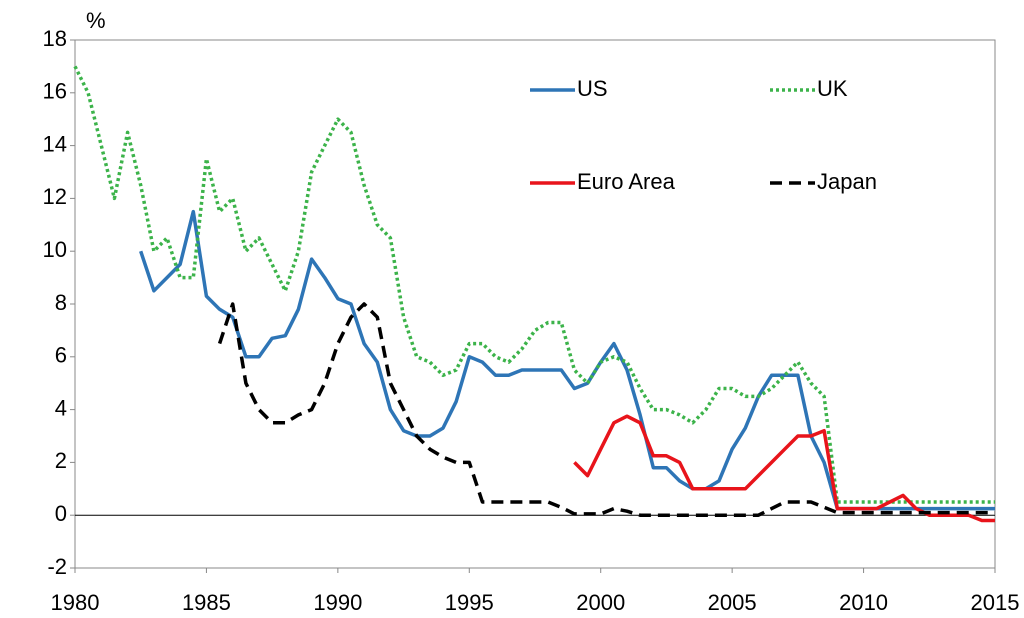  What do you see at coordinates (863, 602) in the screenshot?
I see `x-tick-label: 2010` at bounding box center [863, 602].